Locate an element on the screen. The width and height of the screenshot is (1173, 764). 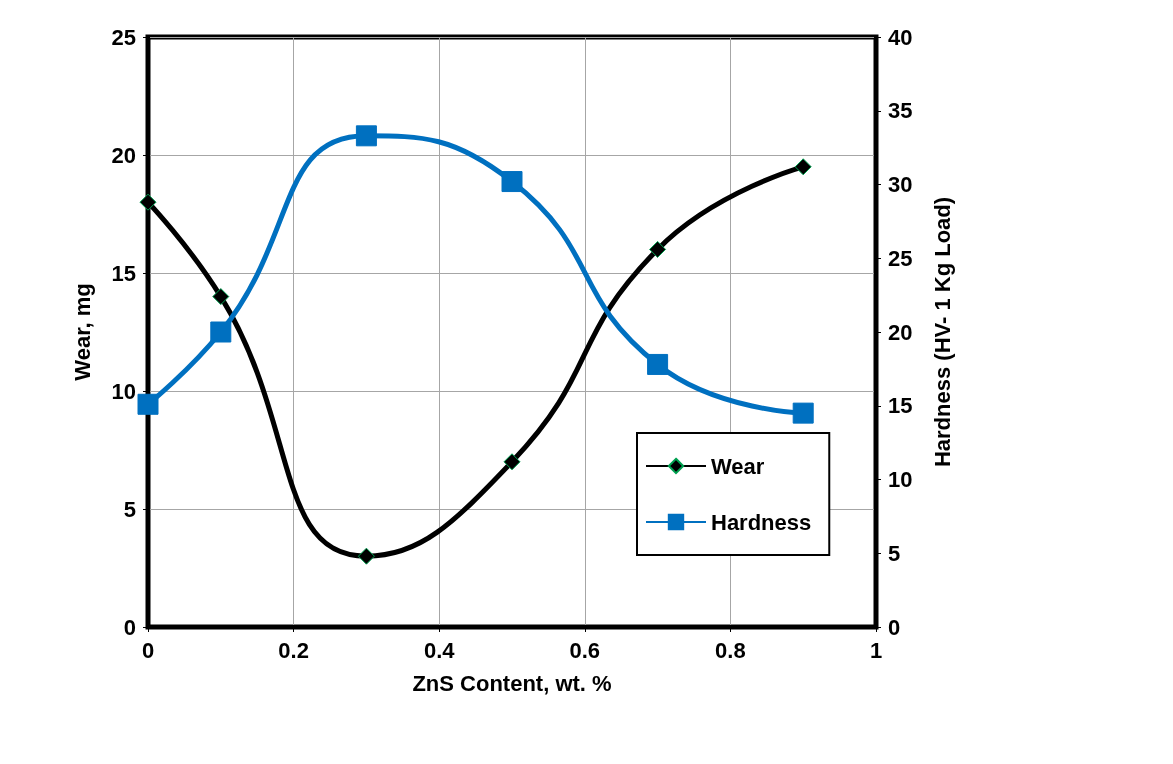
y2-tick-label: 40 is located at coordinates (900, 37).